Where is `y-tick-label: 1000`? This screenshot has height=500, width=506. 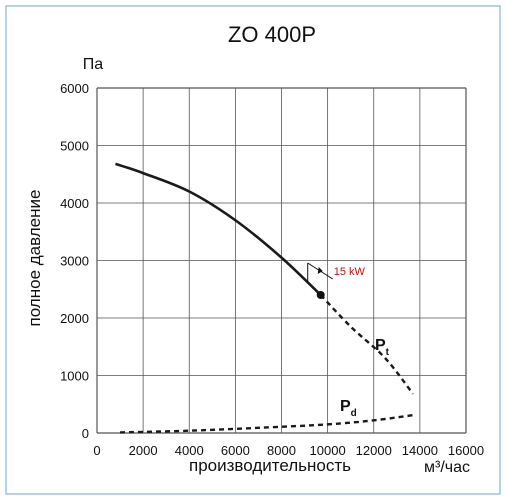 y-tick-label: 1000 is located at coordinates (74, 376).